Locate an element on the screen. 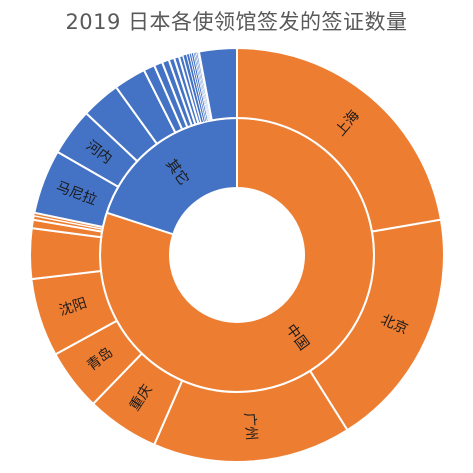  outer-ring-label-广州: 广州 is located at coordinates (250, 426).